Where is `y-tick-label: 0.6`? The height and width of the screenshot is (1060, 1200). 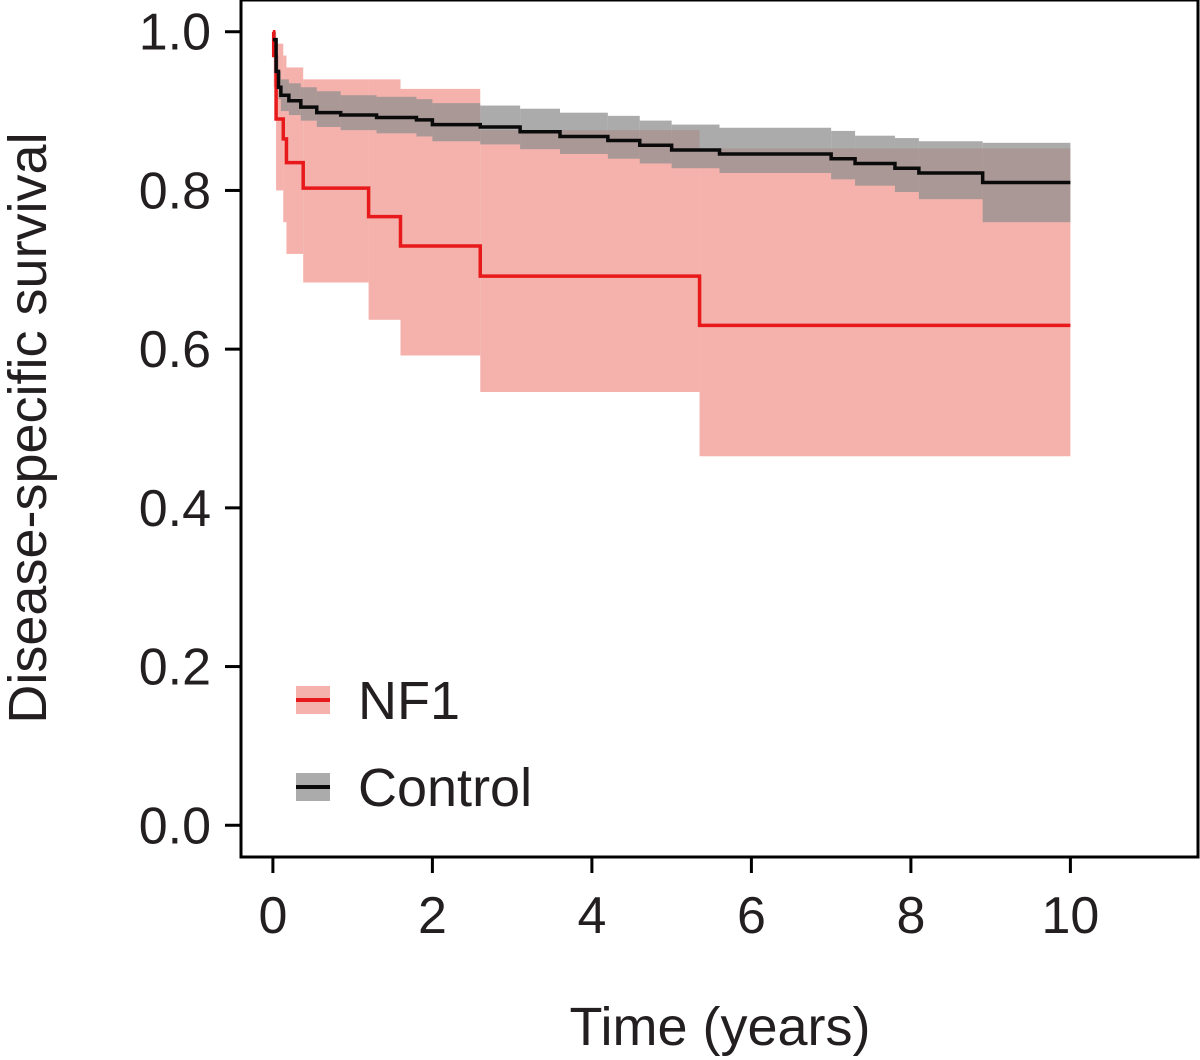 y-tick-label: 0.6 is located at coordinates (175, 350).